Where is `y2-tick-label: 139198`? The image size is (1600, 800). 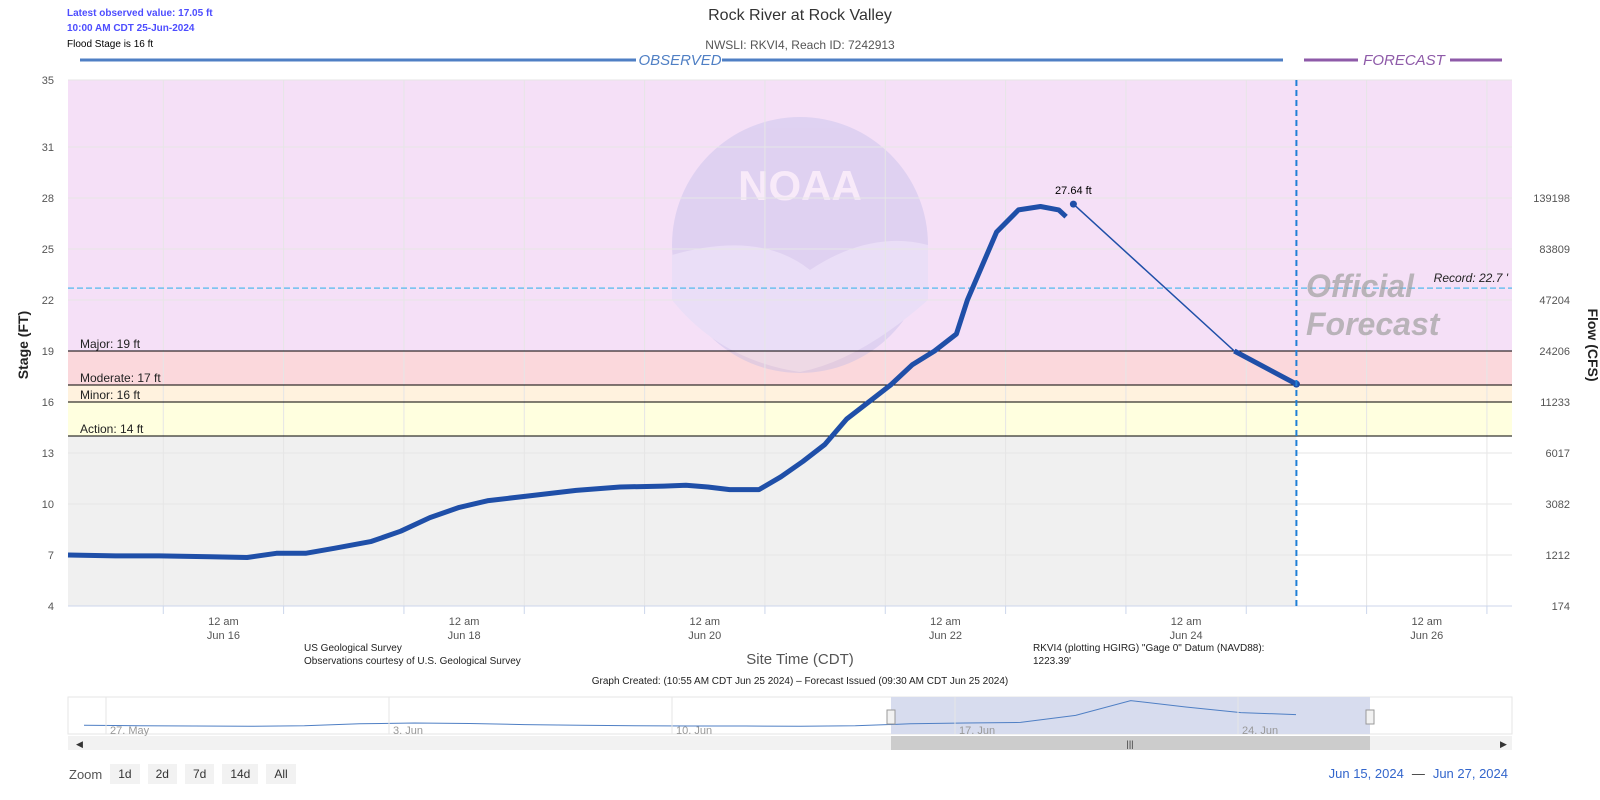 y2-tick-label: 139198 is located at coordinates (1551, 199).